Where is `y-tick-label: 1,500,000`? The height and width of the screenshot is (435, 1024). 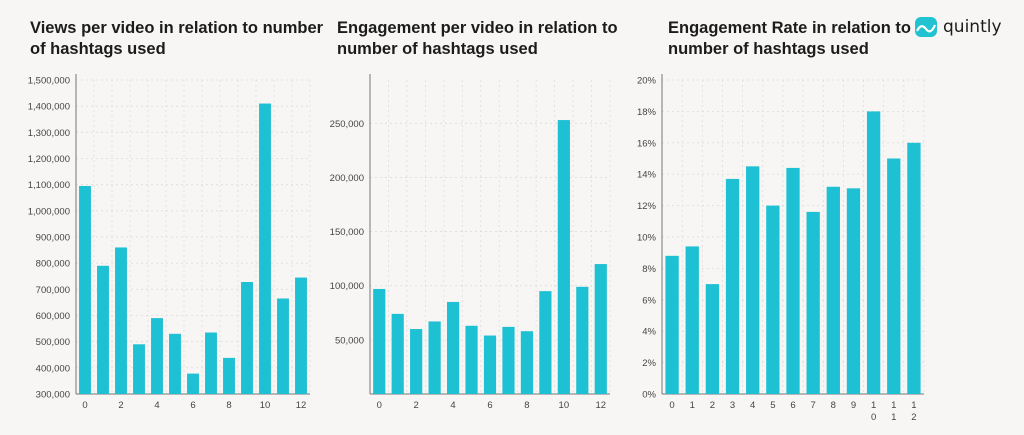
y-tick-label: 1,500,000 is located at coordinates (49, 81).